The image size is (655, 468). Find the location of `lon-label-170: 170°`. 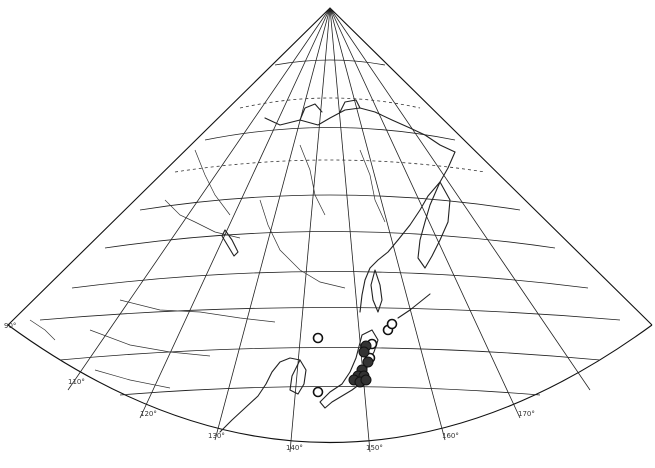

lon-label-170: 170° is located at coordinates (526, 414).